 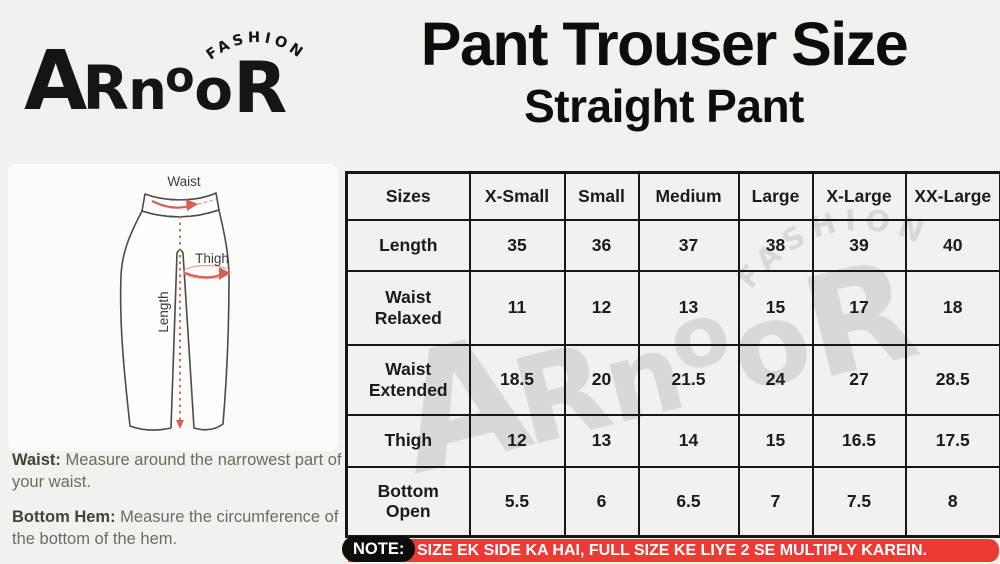 What do you see at coordinates (517, 380) in the screenshot?
I see `size-value-cell: 18.5` at bounding box center [517, 380].